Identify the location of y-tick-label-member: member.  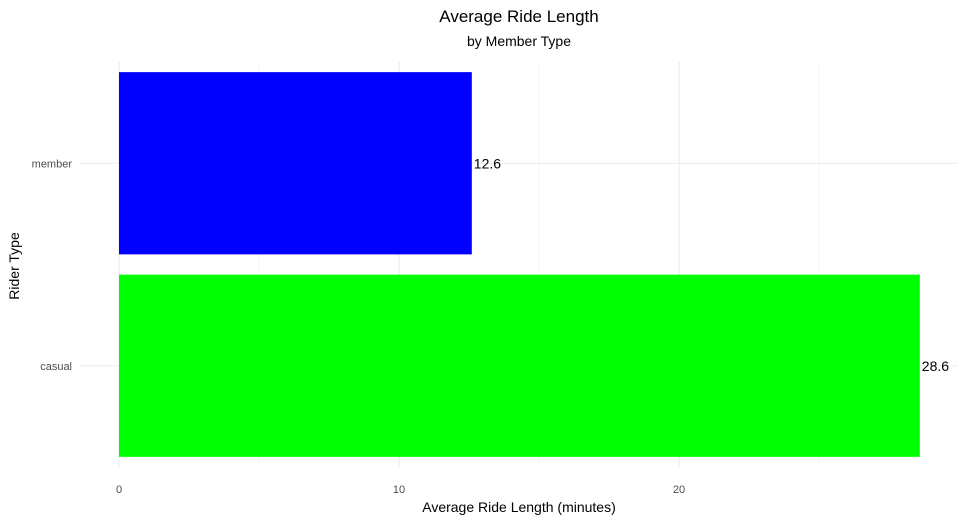
(52, 164).